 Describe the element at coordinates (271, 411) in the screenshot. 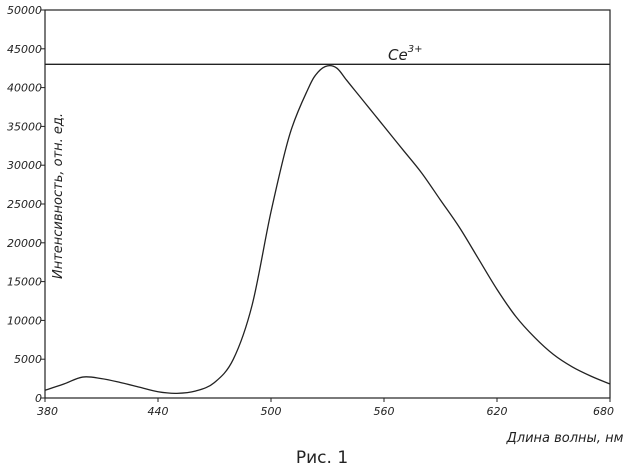

I see `x-tick-label: 500` at that location.